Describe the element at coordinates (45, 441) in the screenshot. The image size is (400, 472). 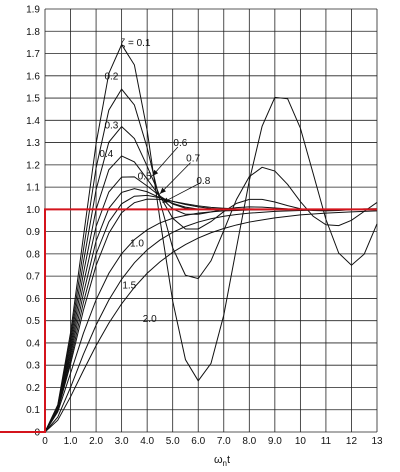
I see `x-tick-label: 0` at that location.